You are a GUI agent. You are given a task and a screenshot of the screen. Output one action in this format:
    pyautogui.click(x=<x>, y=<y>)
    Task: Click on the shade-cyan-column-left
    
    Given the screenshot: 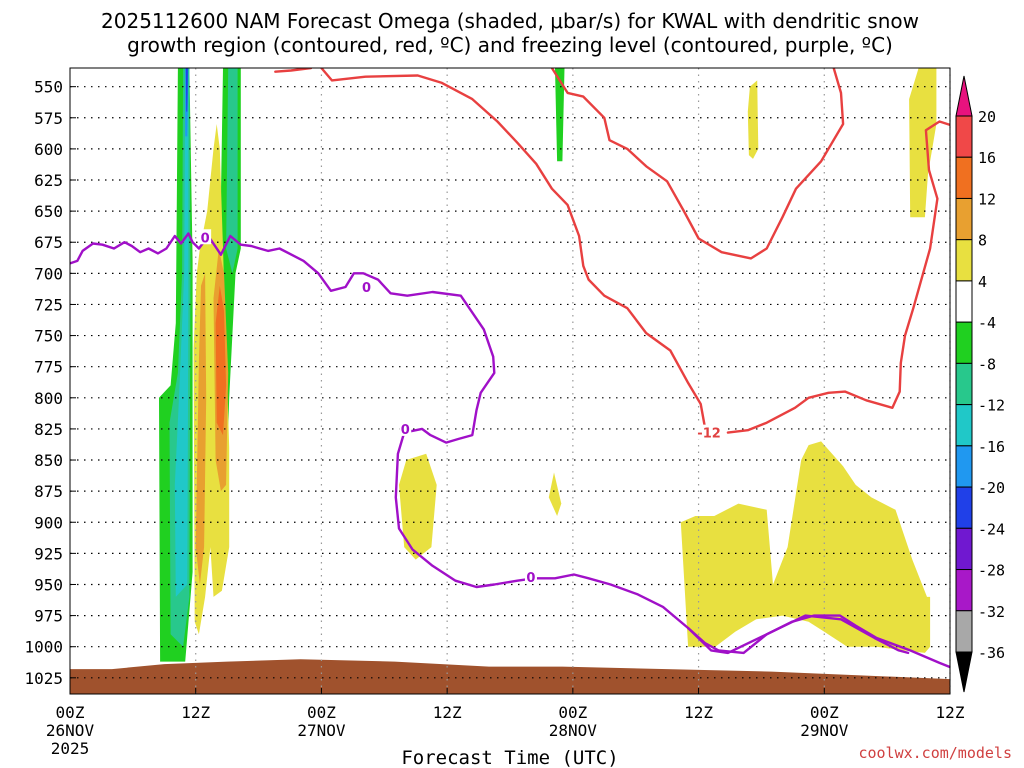 What is the action you would take?
    pyautogui.click(x=181, y=332)
    